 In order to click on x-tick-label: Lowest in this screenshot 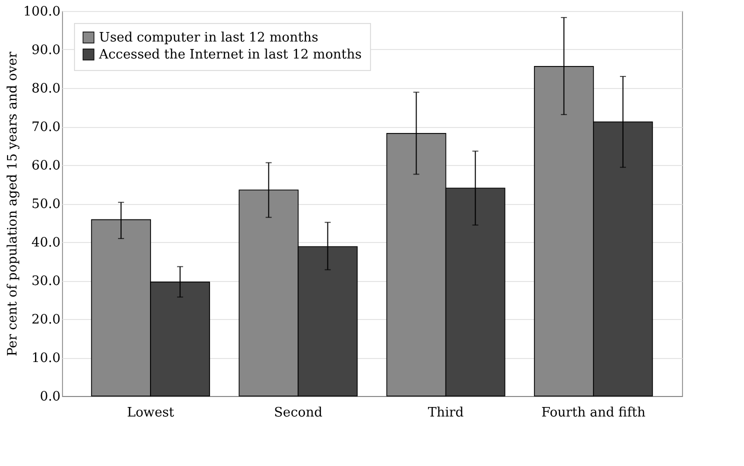, I will do `click(150, 413)`.